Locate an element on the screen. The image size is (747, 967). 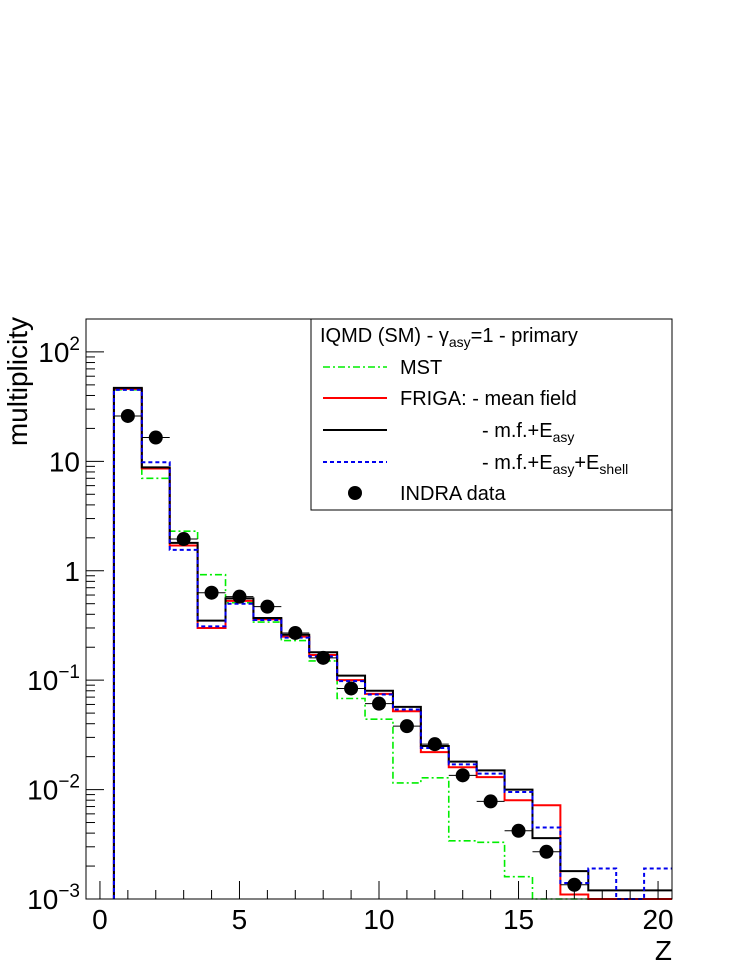
x-axis-label: Z is located at coordinates (663, 950).